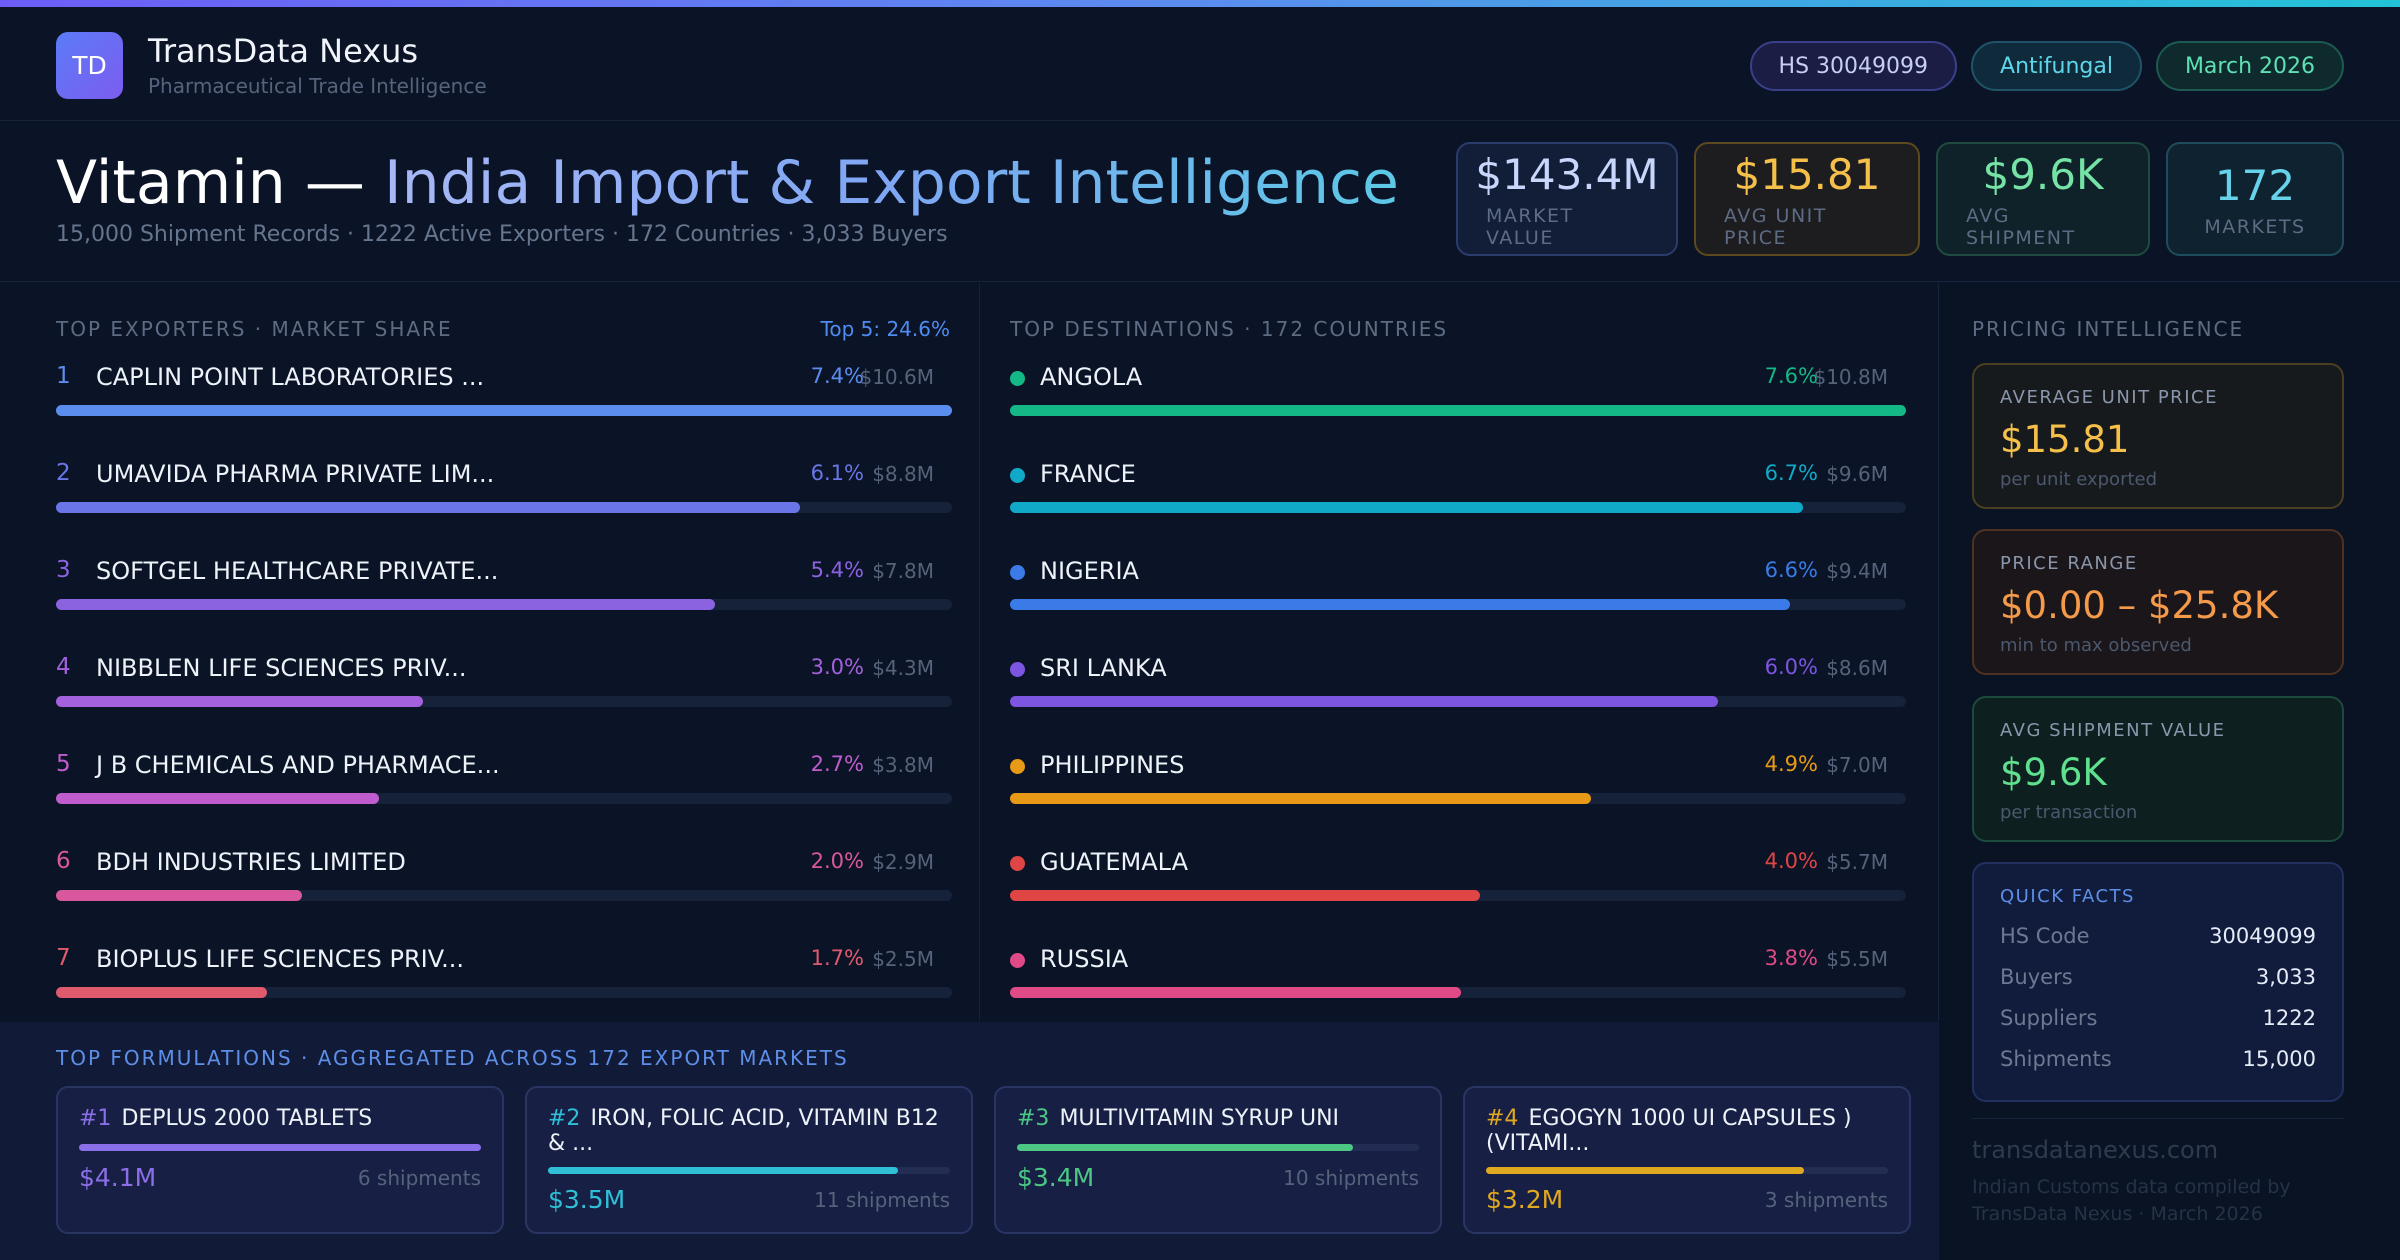 The image size is (2400, 1260). I want to click on destination-row: FRANCE 6.7% $9.6M, so click(1458, 508).